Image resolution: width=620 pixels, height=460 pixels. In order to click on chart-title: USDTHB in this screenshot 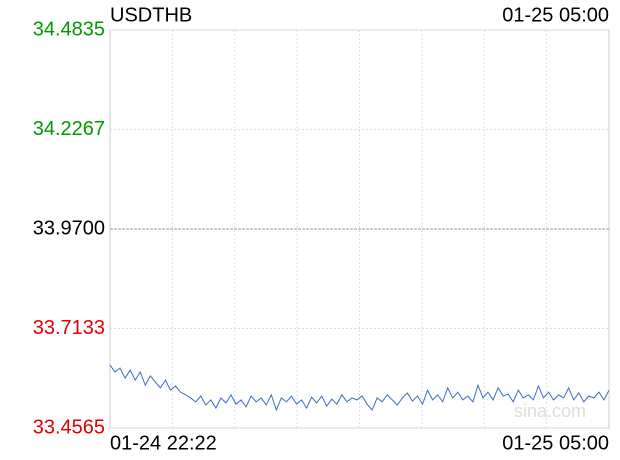, I will do `click(151, 15)`.